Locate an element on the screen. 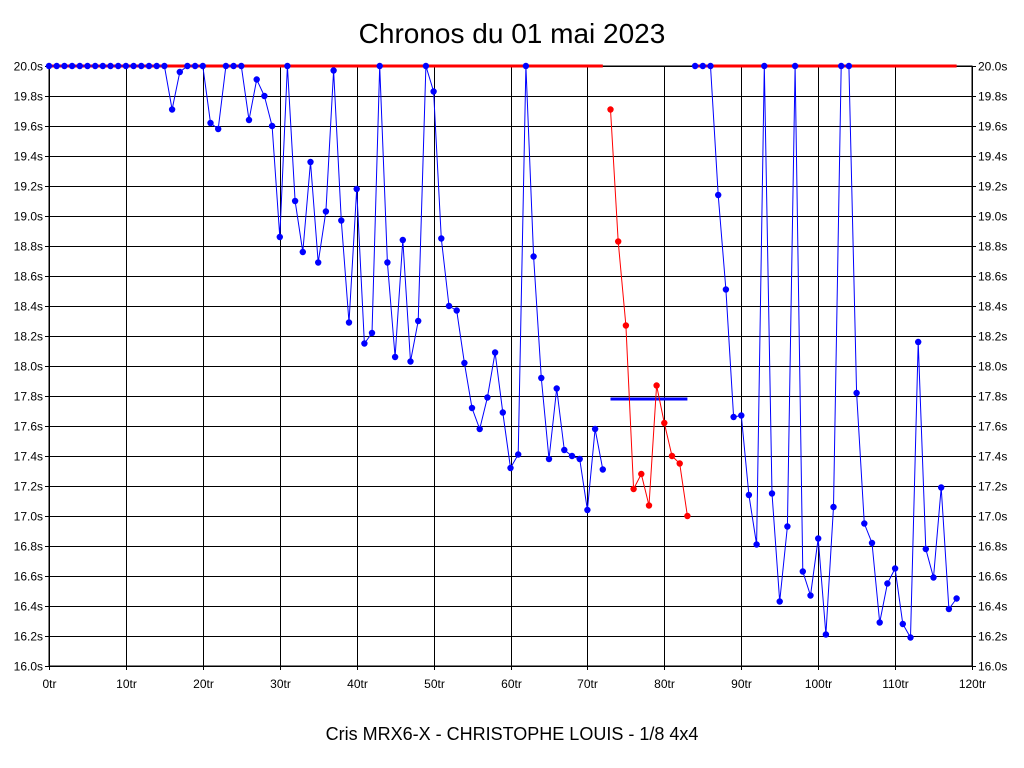  y-tick-label-right: 19.0s is located at coordinates (992, 217).